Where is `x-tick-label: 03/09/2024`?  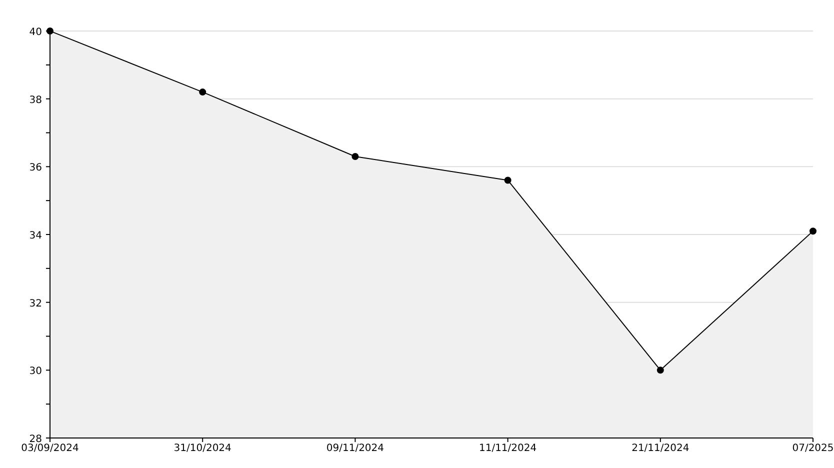 x-tick-label: 03/09/2024 is located at coordinates (50, 448).